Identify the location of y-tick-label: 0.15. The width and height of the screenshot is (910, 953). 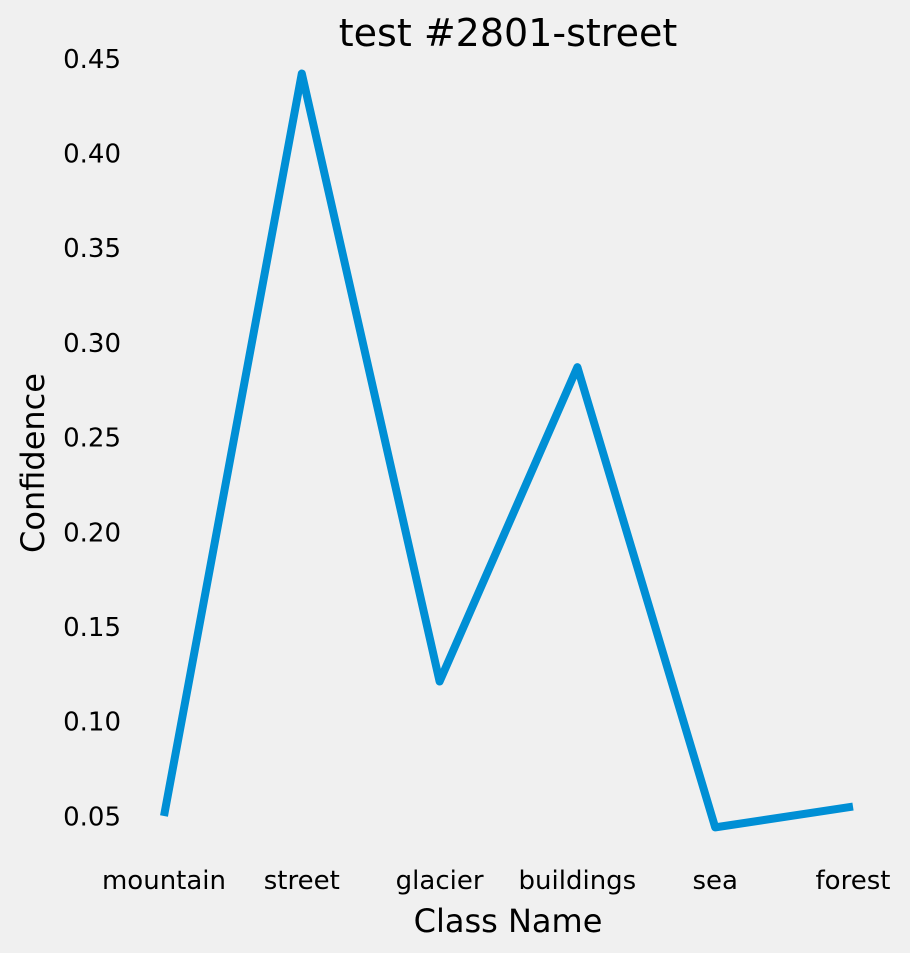
(92, 628).